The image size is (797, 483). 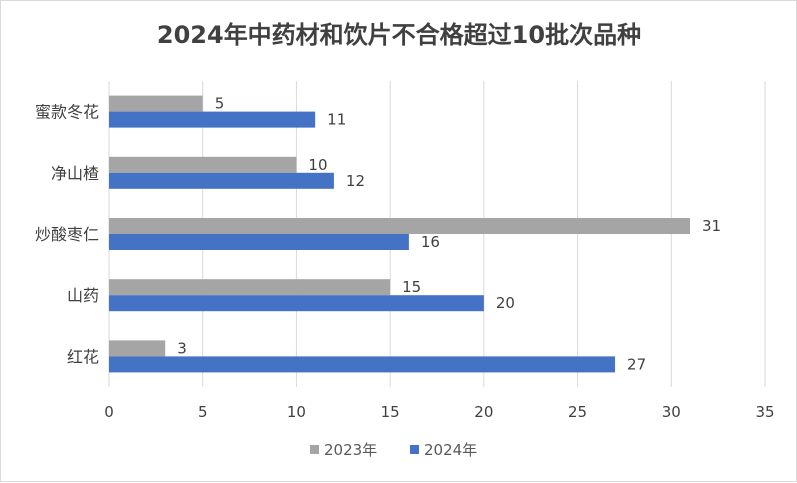 What do you see at coordinates (203, 412) in the screenshot?
I see `x-tick-label: 5` at bounding box center [203, 412].